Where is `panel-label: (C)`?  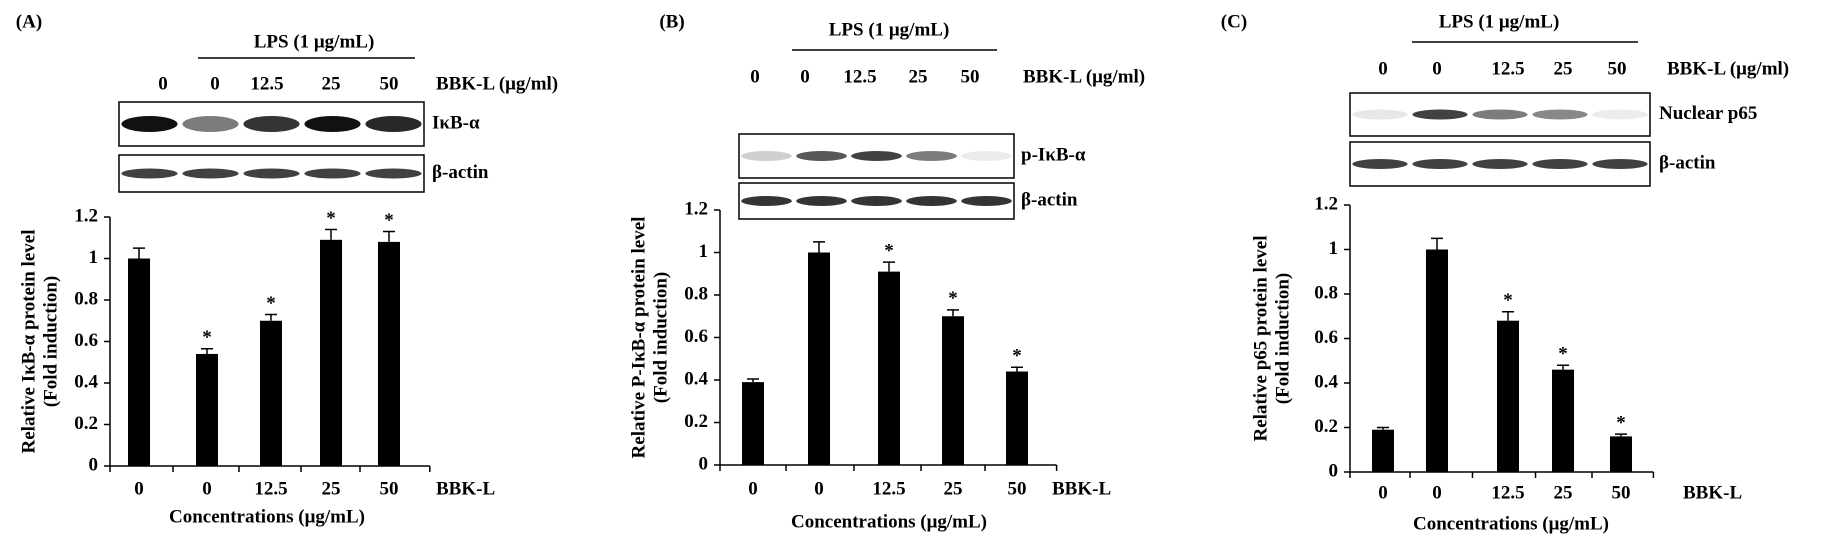
panel-label: (C) is located at coordinates (1234, 21).